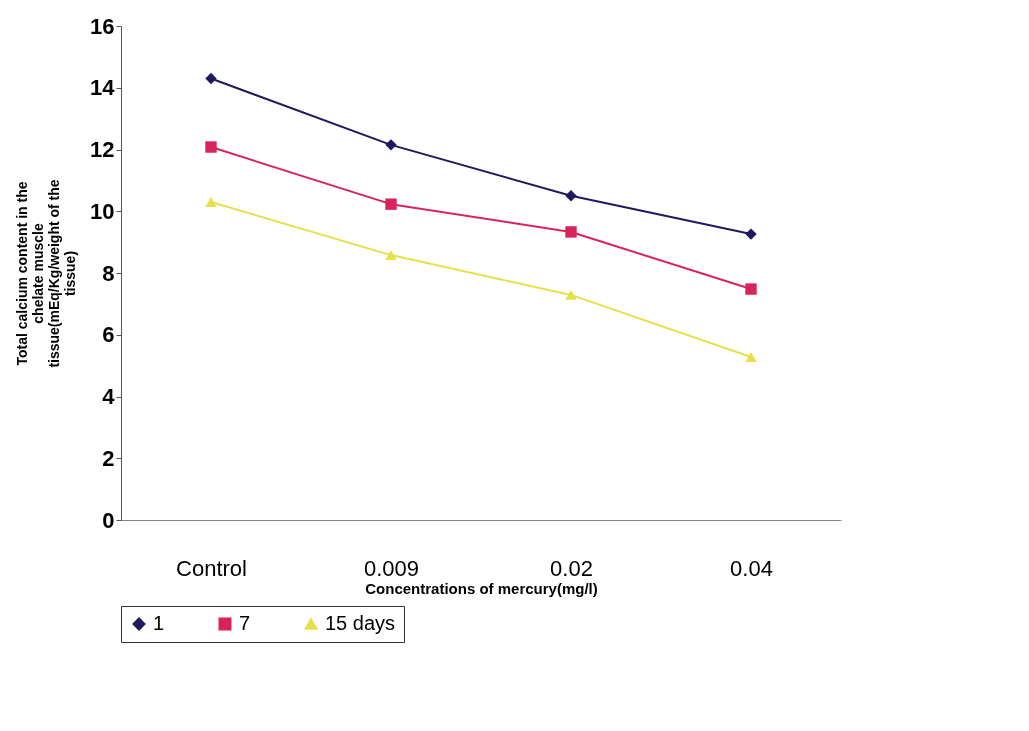  I want to click on y-tick-label: 16, so click(102, 26).